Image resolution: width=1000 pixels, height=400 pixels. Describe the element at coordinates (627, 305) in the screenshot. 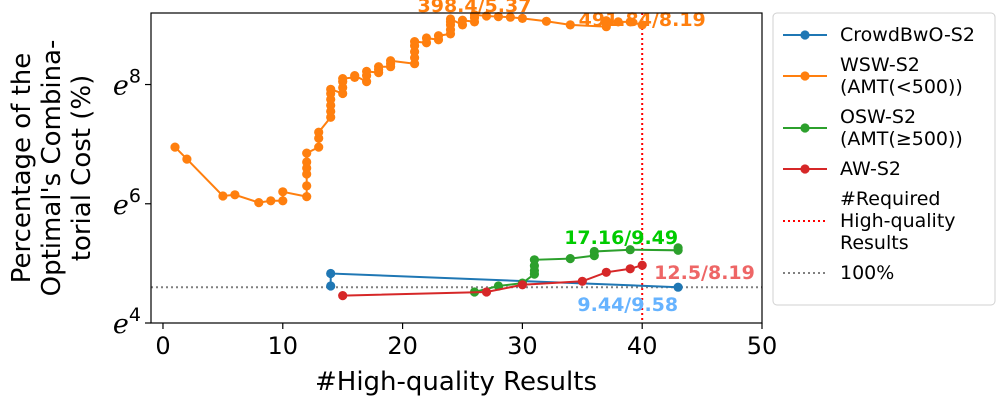

I see `data-annotation: 9.44/9.58` at that location.